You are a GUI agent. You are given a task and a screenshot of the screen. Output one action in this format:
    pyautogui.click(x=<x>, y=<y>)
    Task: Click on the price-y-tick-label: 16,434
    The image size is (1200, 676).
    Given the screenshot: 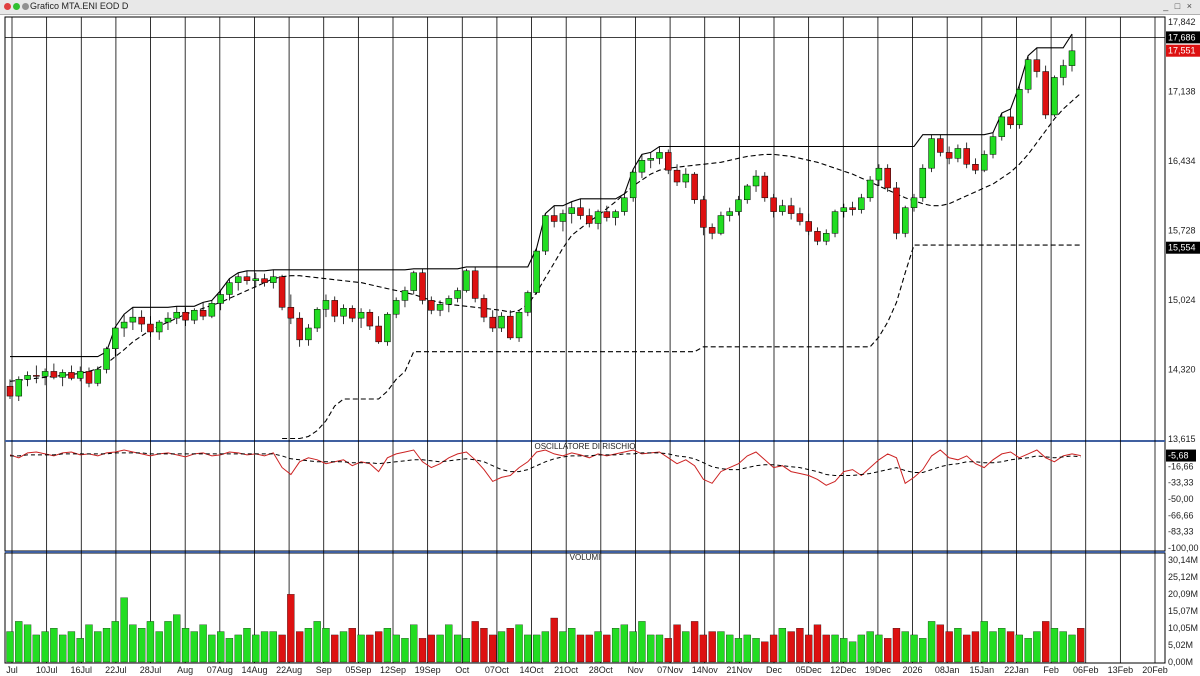 What is the action you would take?
    pyautogui.click(x=1182, y=161)
    